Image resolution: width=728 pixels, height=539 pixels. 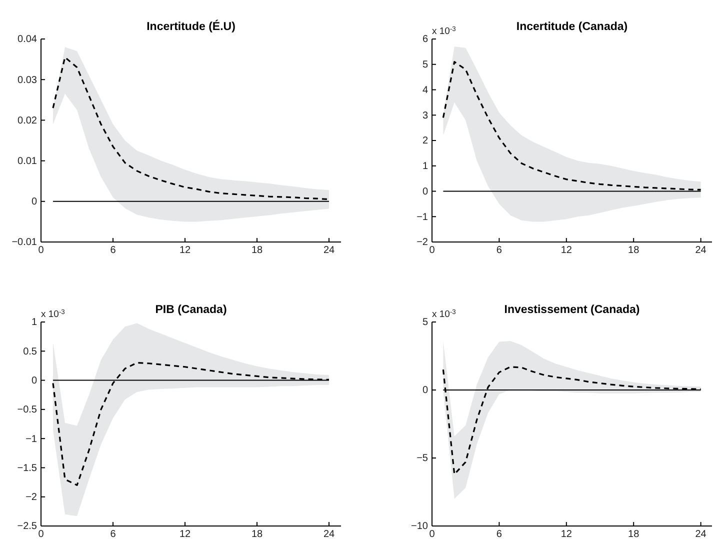 I want to click on chart-title: PIB (Canada), so click(x=191, y=310).